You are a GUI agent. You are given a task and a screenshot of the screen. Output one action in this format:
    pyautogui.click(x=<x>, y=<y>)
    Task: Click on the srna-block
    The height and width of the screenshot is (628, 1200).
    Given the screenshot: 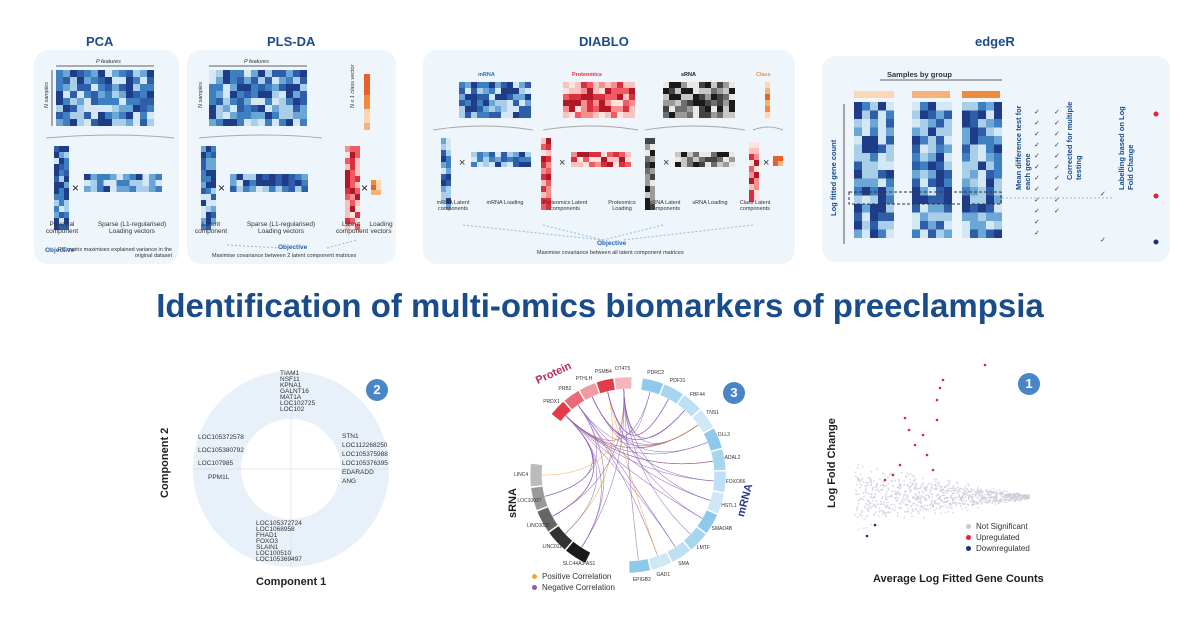 What is the action you would take?
    pyautogui.click(x=699, y=100)
    